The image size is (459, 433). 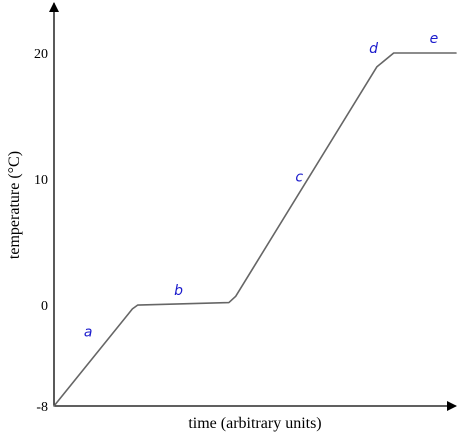 I want to click on y-tick-label: 10, so click(x=41, y=180).